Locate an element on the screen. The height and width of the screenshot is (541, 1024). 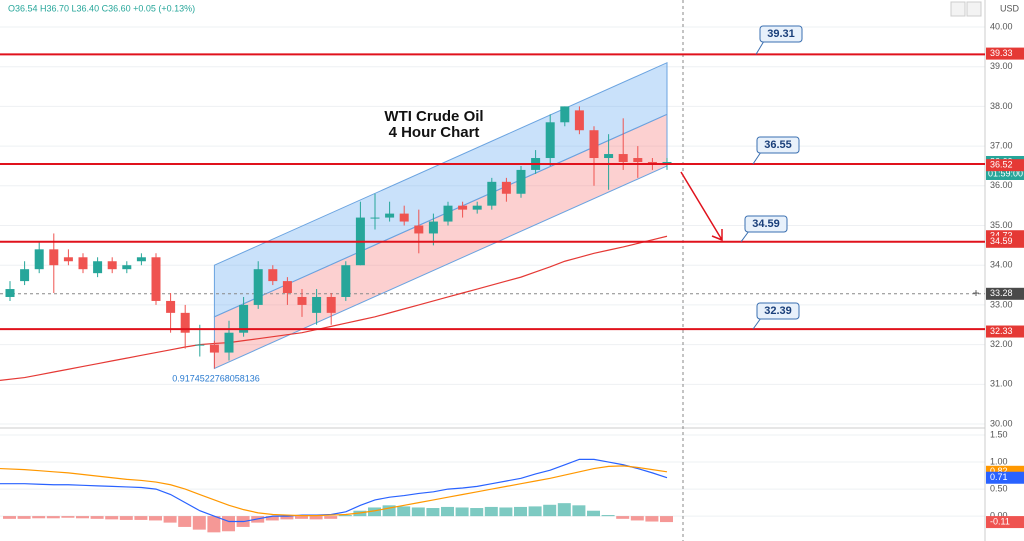
currency: USD is located at coordinates (1010, 8).